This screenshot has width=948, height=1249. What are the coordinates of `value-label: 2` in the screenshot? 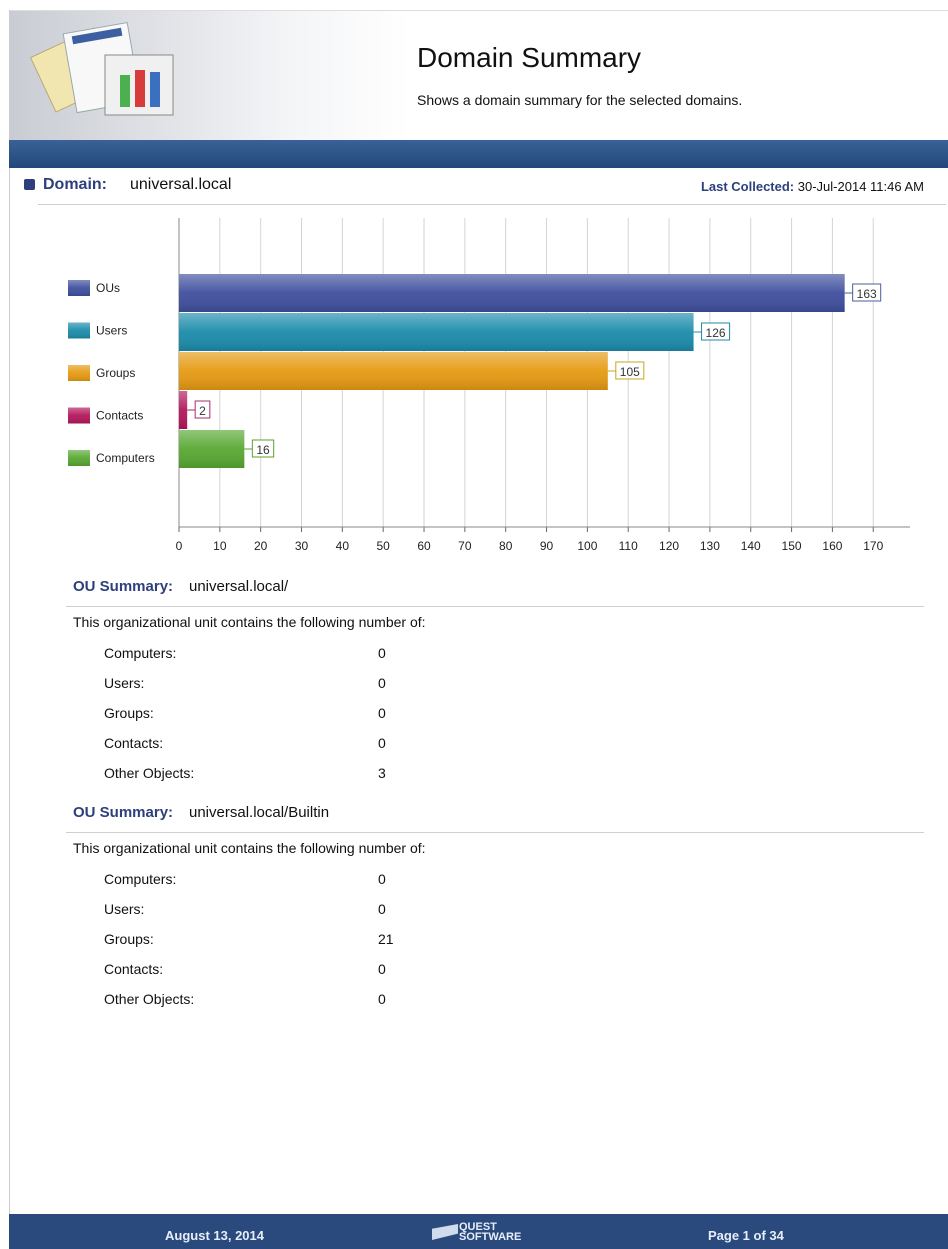 It's located at (202, 411).